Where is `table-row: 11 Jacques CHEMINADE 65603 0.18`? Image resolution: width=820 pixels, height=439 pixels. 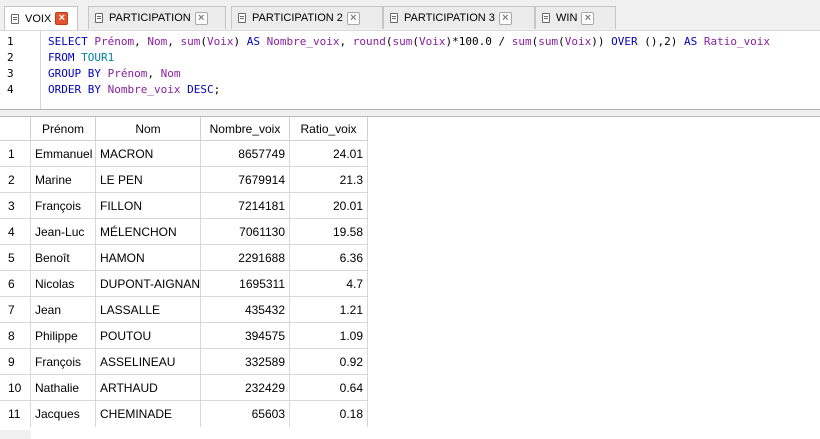 table-row: 11 Jacques CHEMINADE 65603 0.18 is located at coordinates (184, 414).